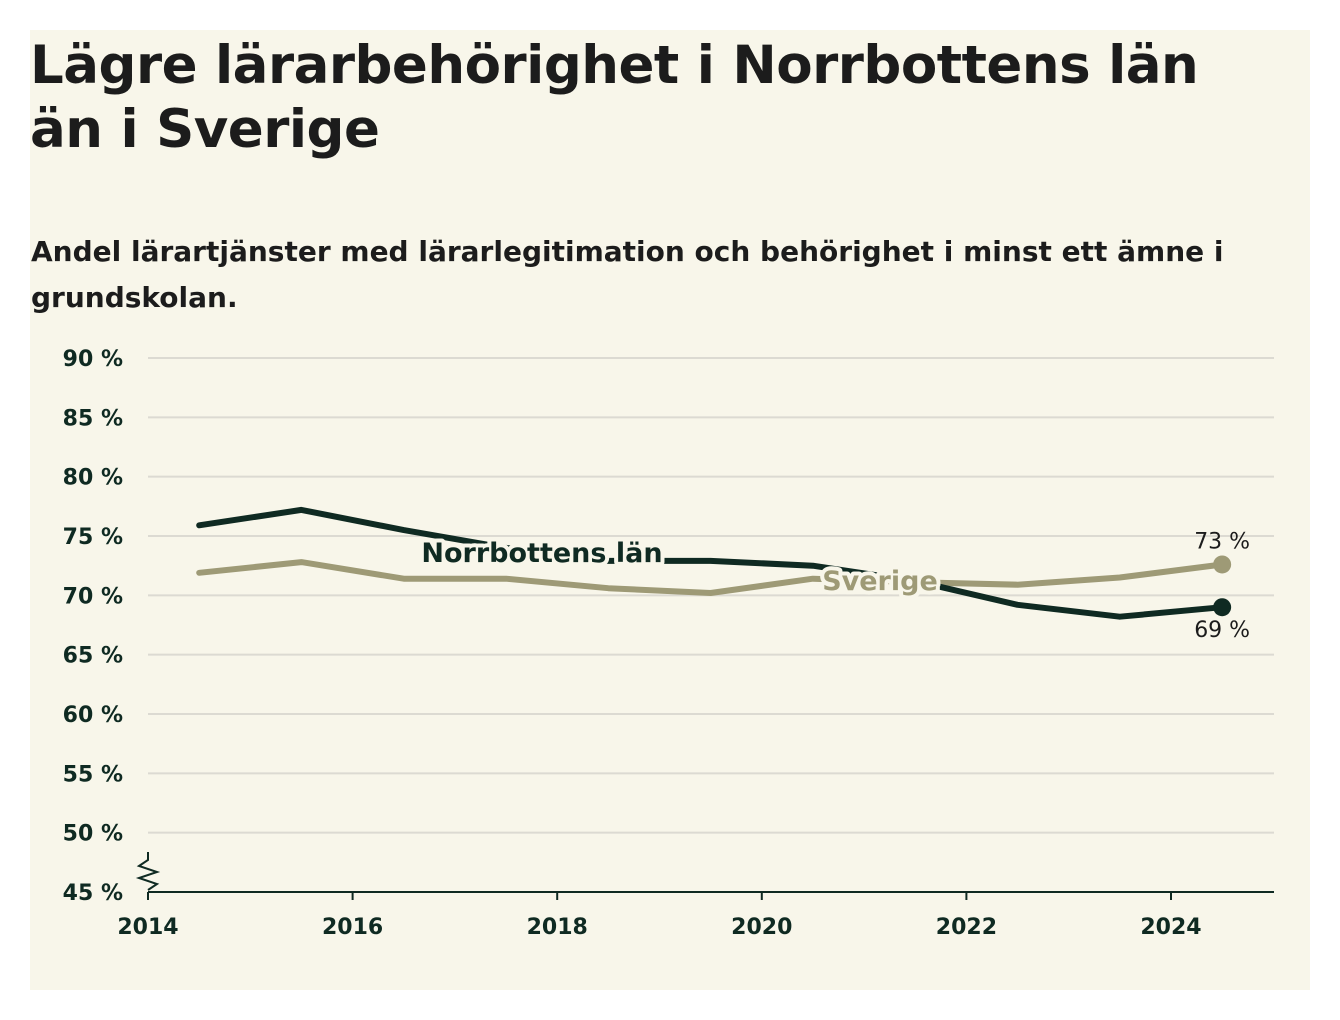  I want to click on x-tick-label: 2022, so click(966, 927).